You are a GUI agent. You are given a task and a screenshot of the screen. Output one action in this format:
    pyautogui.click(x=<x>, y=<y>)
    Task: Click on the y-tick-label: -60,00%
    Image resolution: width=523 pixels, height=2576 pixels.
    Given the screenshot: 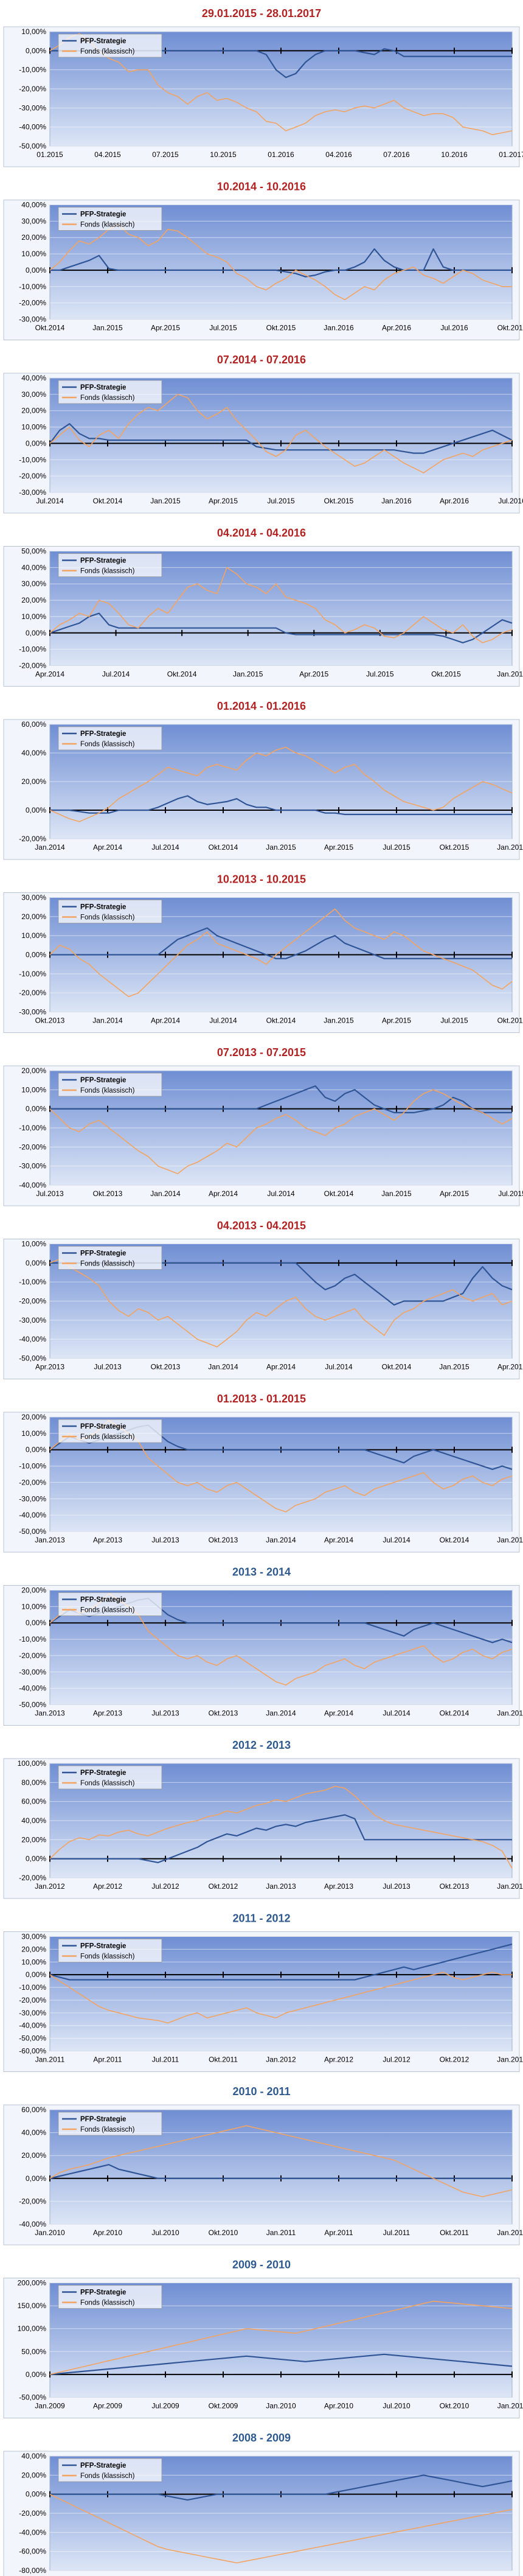 What is the action you would take?
    pyautogui.click(x=33, y=2051)
    